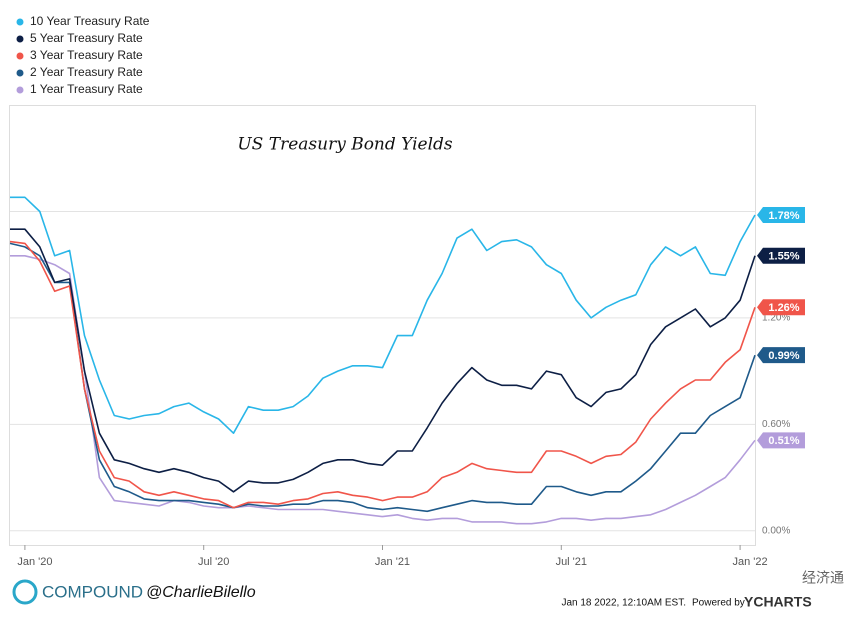  I want to click on legend-label: 2 Year Treasury Rate, so click(86, 72).